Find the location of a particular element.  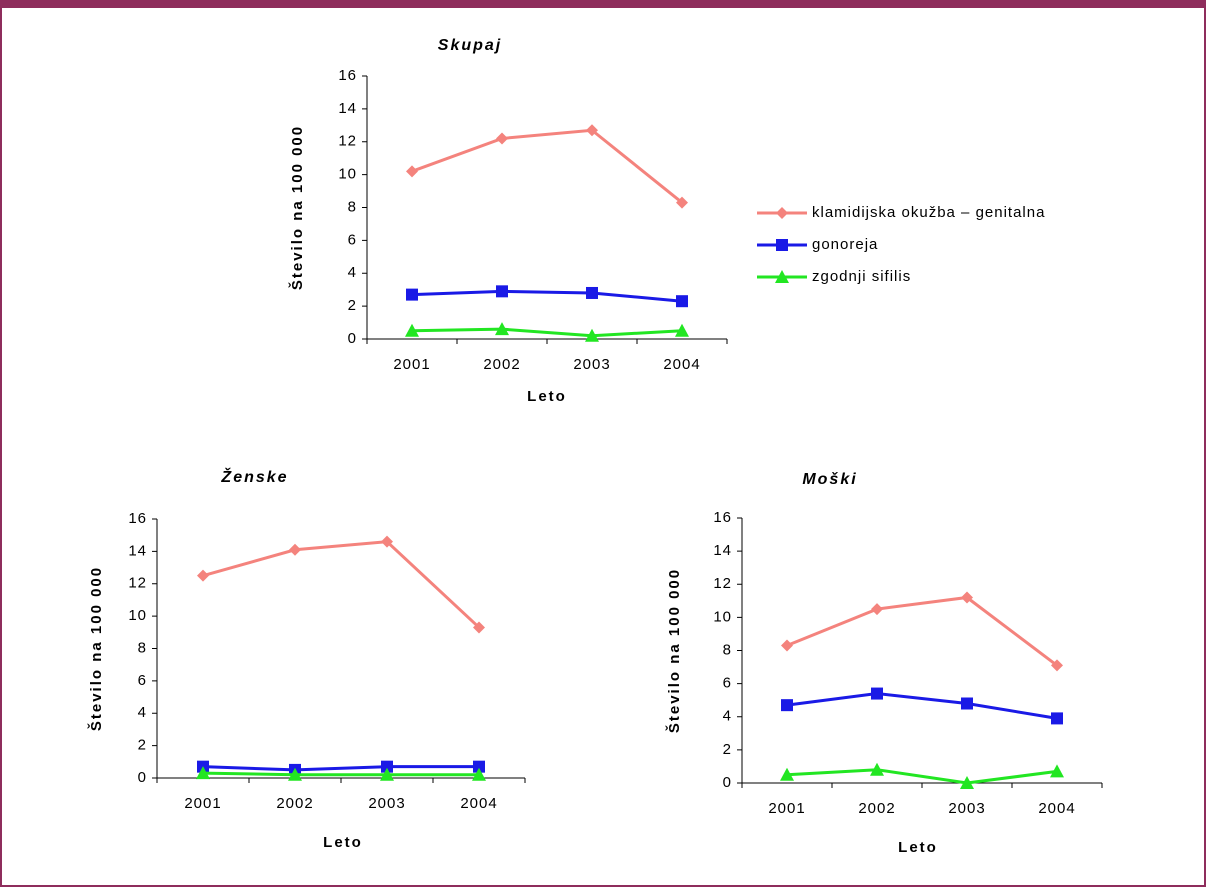

legend-label: gonoreja is located at coordinates (845, 244).